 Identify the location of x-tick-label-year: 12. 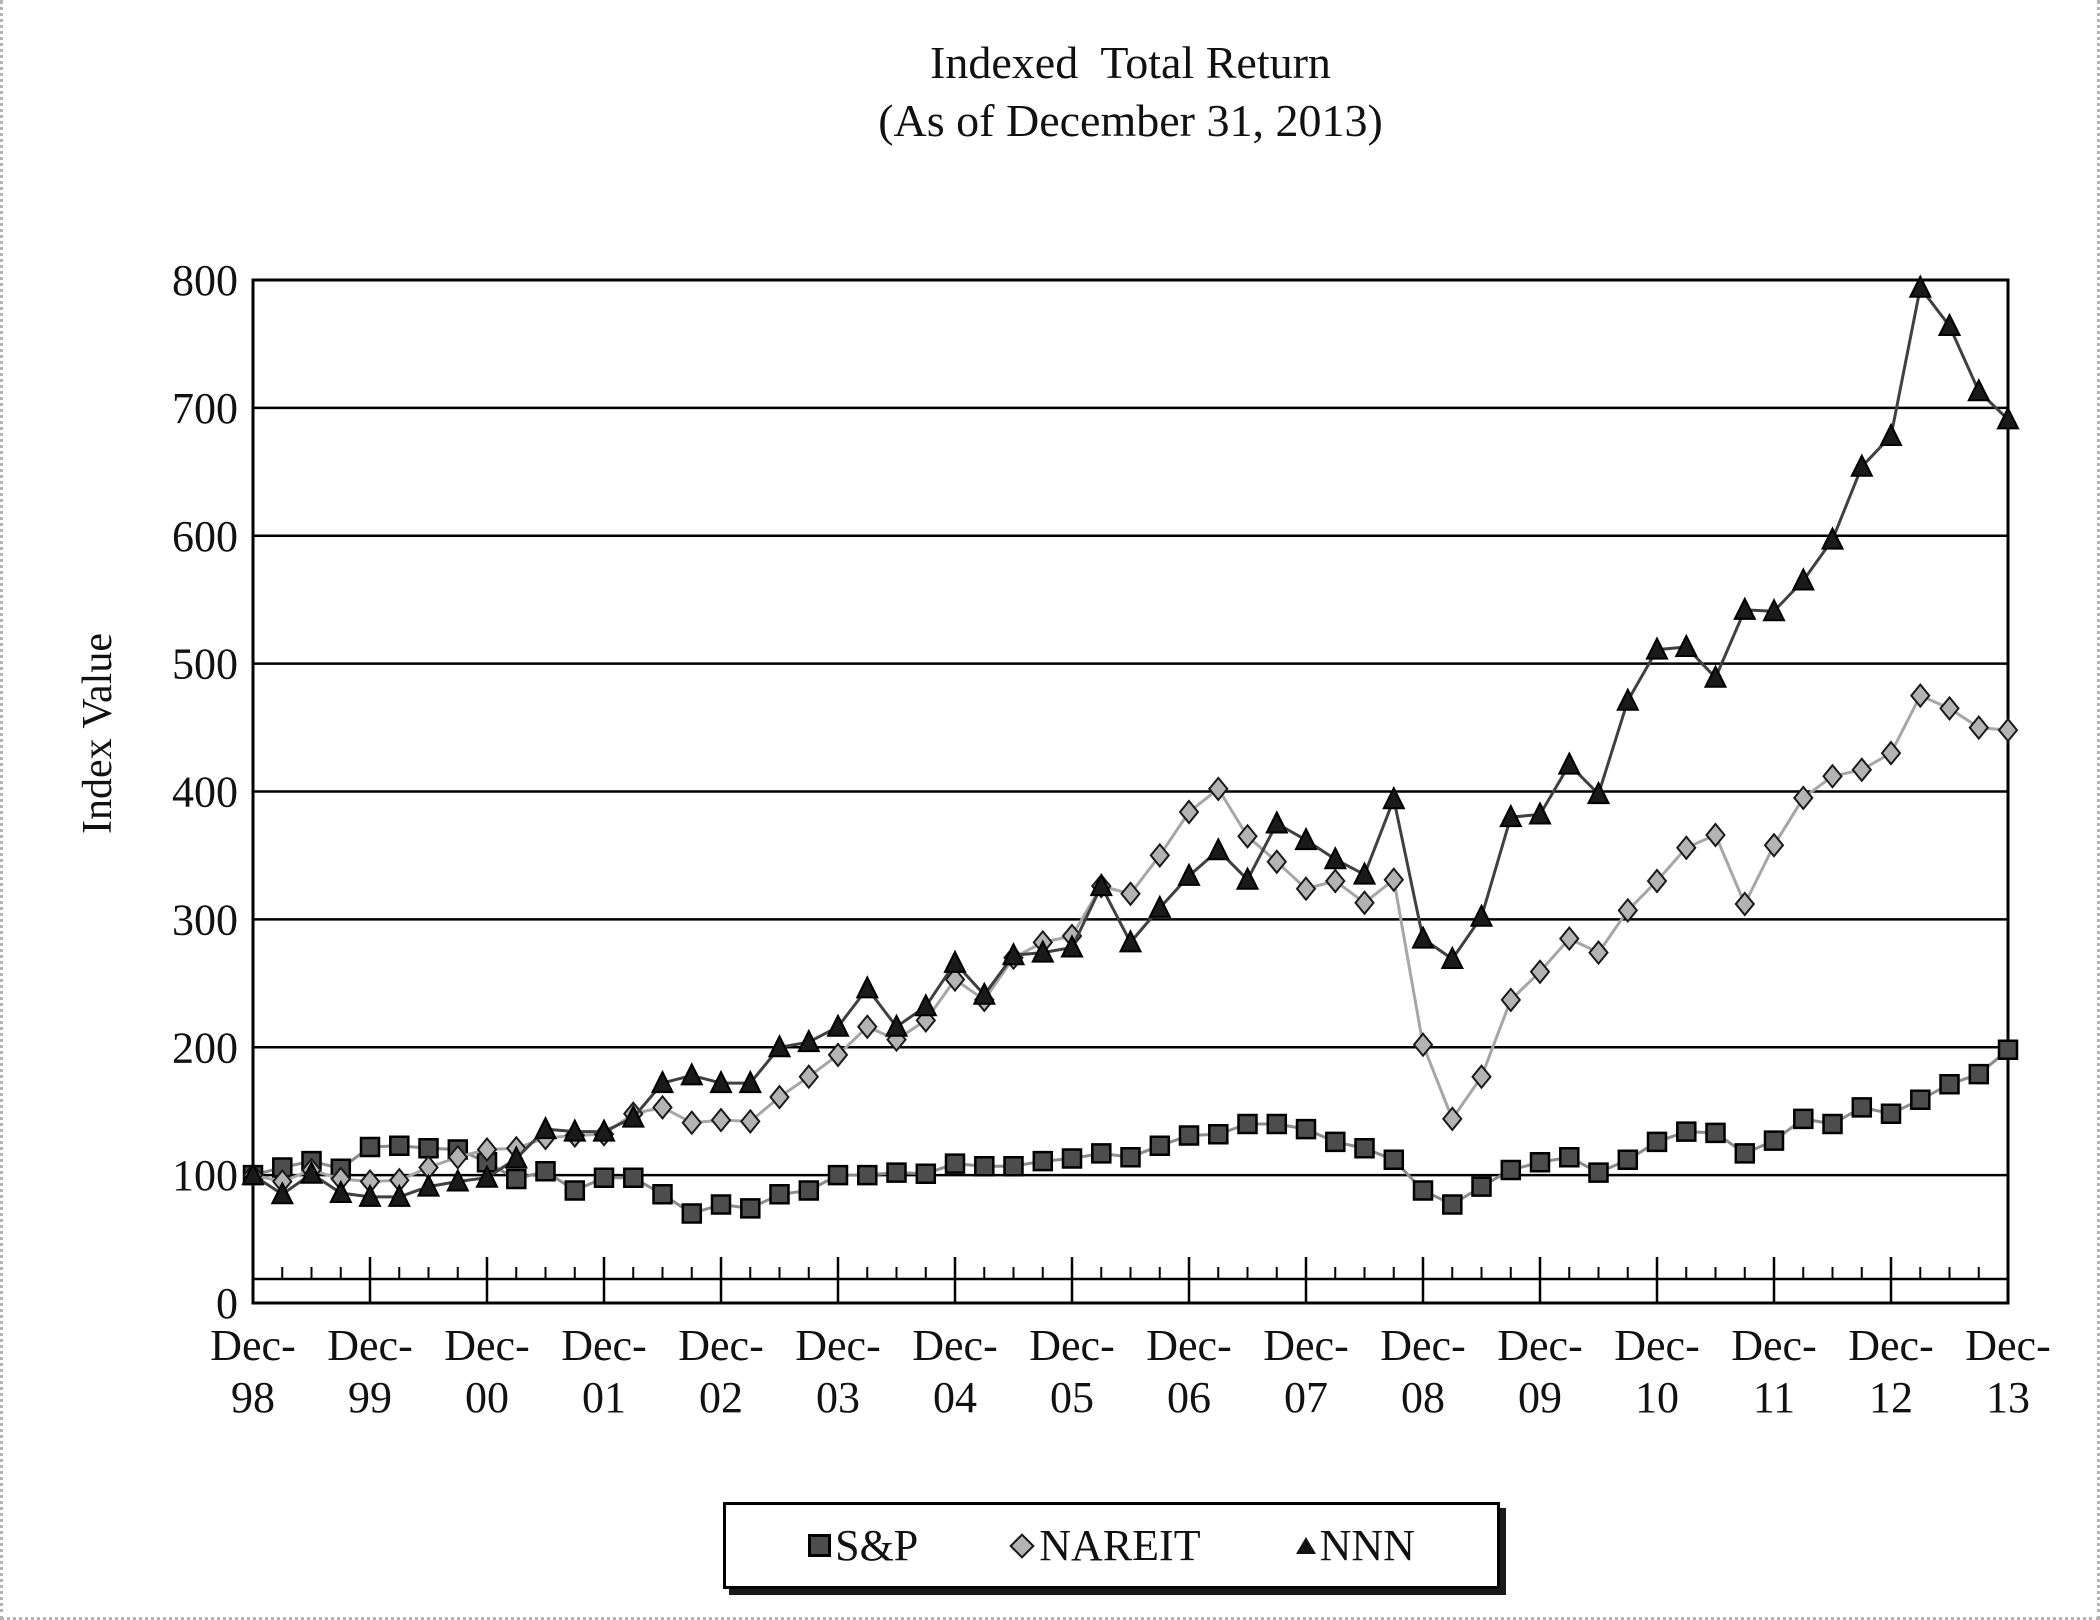
(1891, 1397).